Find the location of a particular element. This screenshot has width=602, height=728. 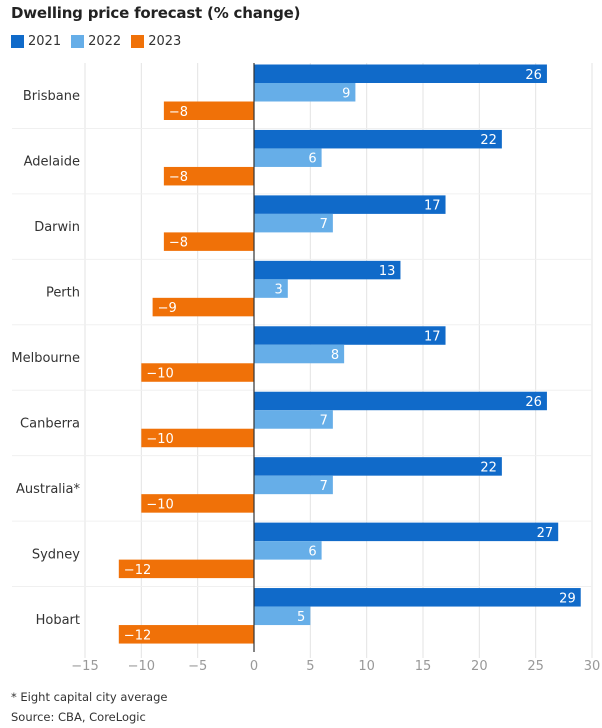

data-label: 29 is located at coordinates (567, 598).